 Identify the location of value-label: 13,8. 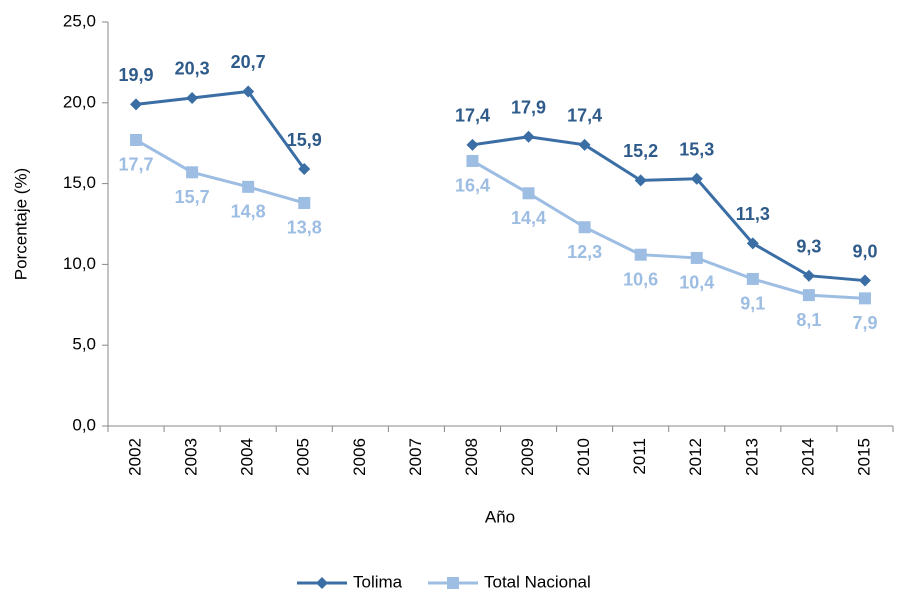
(304, 228).